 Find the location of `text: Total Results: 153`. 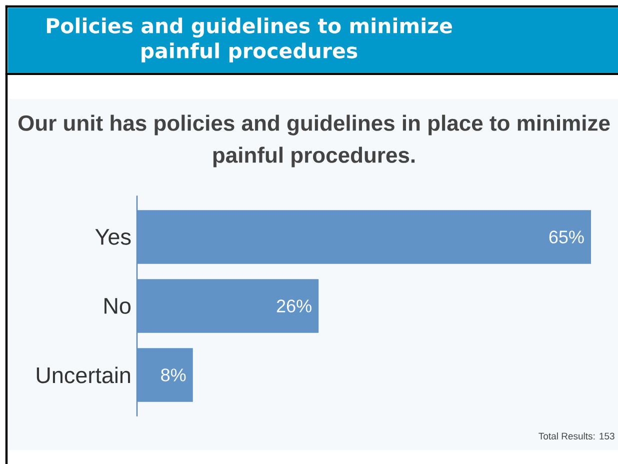

text: Total Results: 153 is located at coordinates (576, 436).